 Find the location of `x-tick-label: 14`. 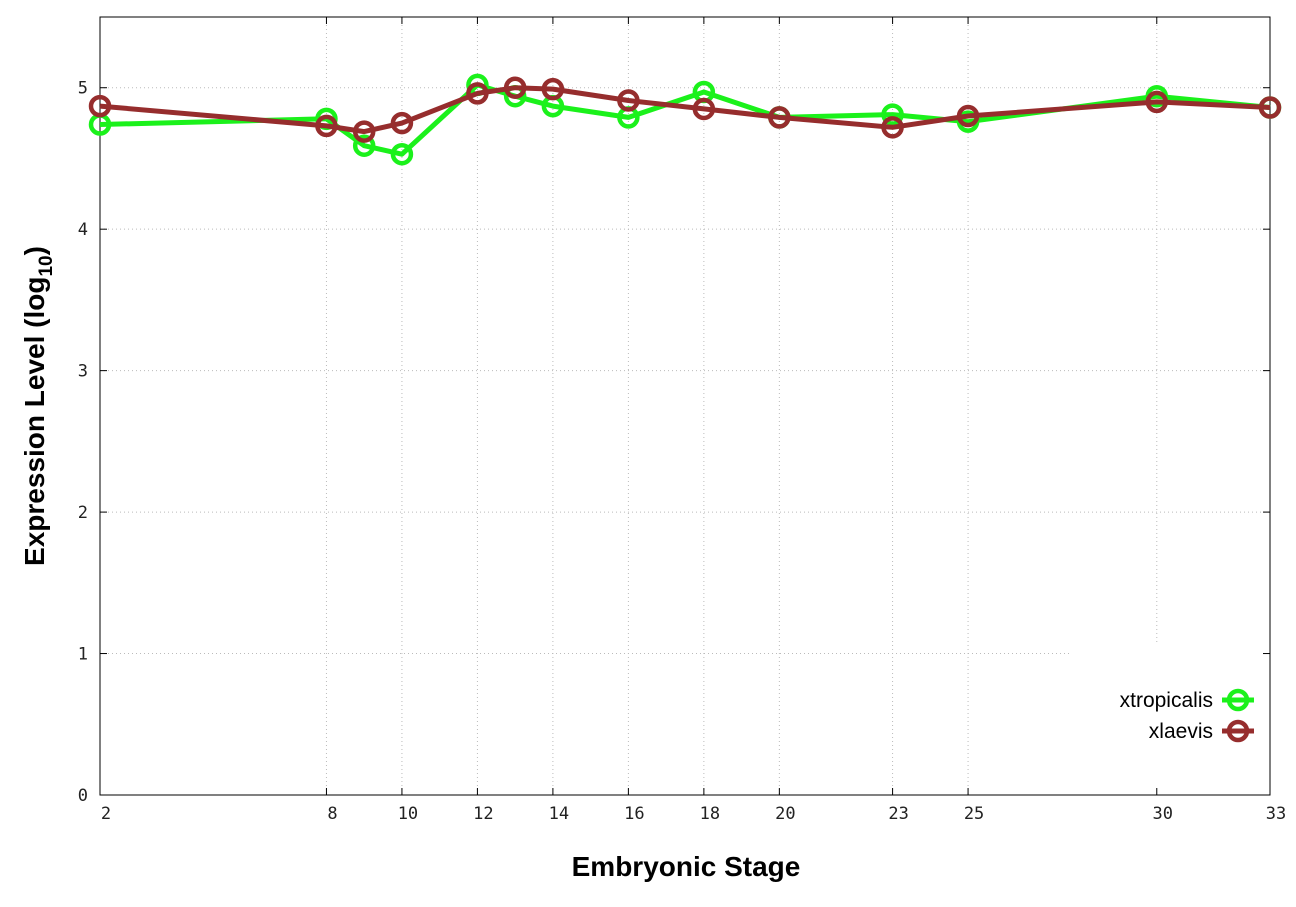

x-tick-label: 14 is located at coordinates (559, 814).